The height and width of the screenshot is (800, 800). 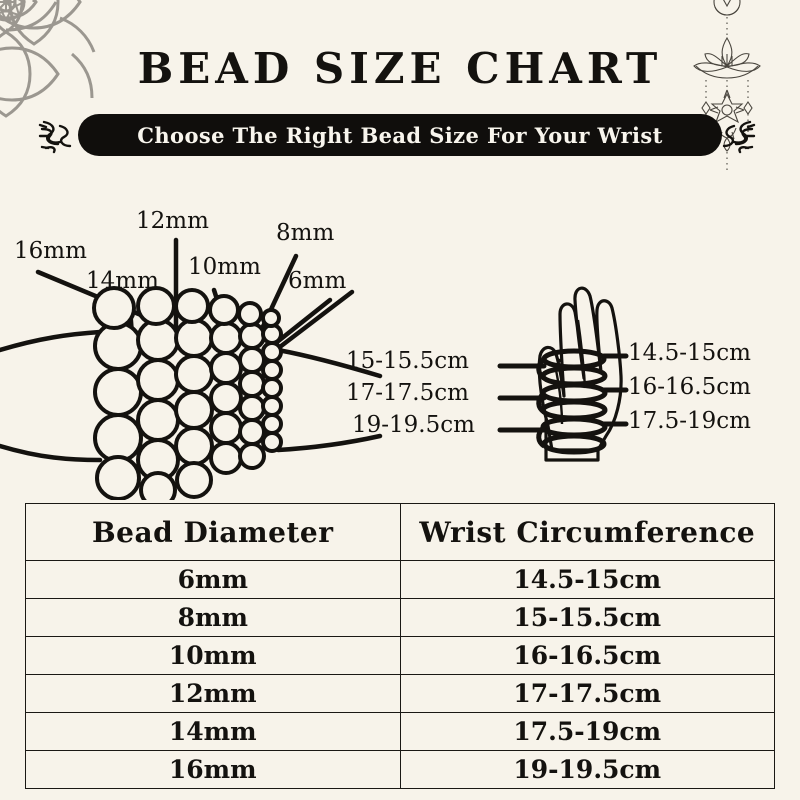 What do you see at coordinates (407, 393) in the screenshot?
I see `wrist-label-left-2: 17-17.5cm` at bounding box center [407, 393].